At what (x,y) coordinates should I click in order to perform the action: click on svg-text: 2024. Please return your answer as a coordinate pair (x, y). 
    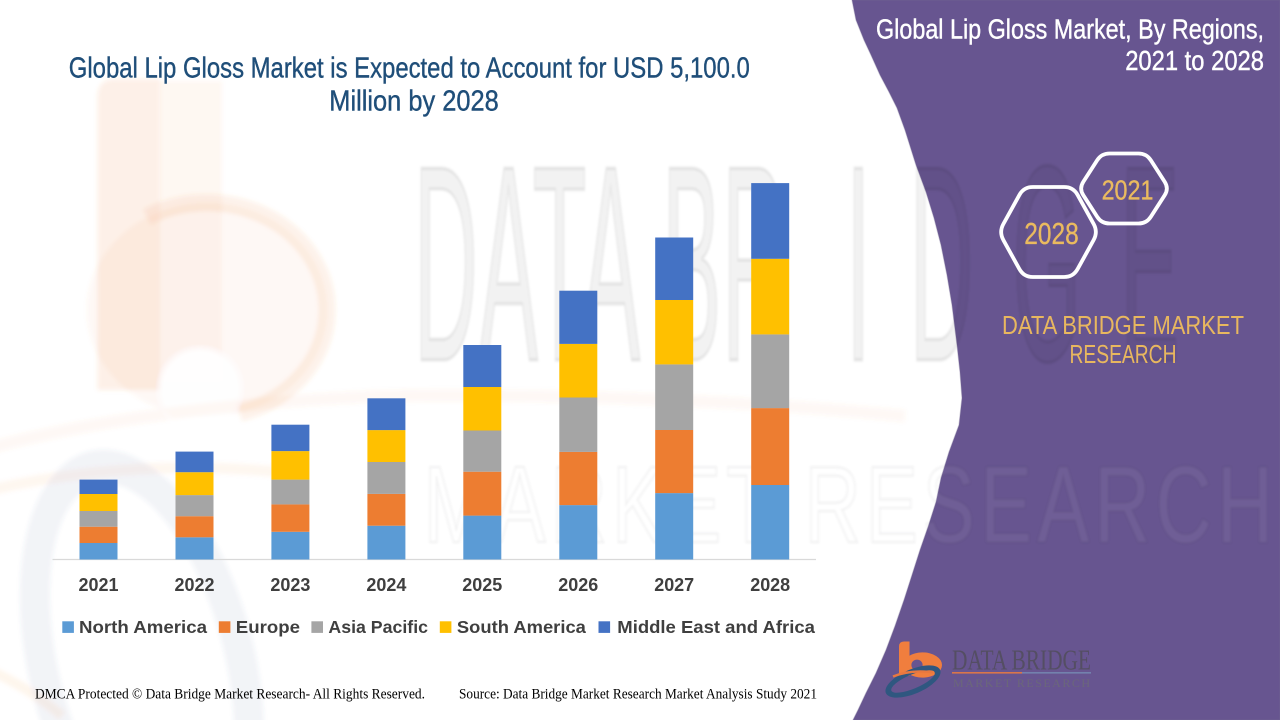
    Looking at the image, I should click on (386, 584).